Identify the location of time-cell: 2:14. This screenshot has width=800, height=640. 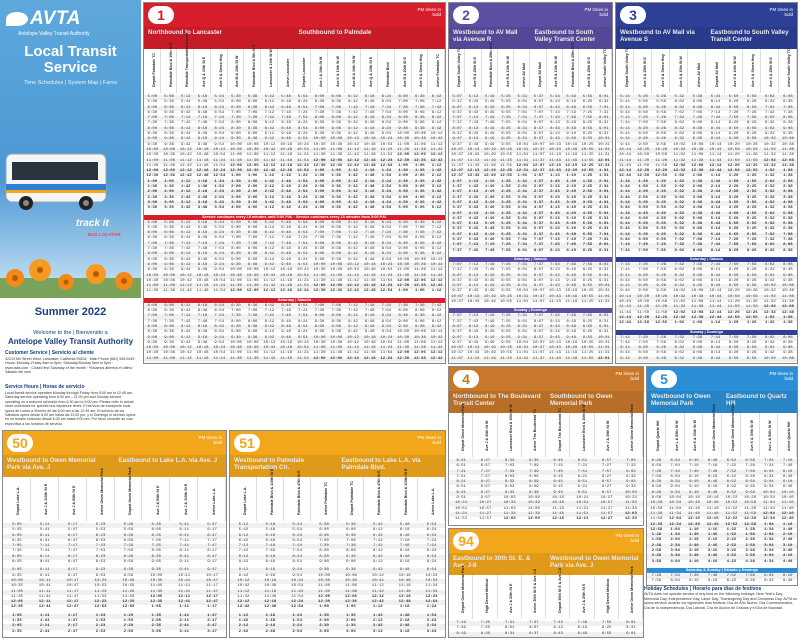
(625, 192).